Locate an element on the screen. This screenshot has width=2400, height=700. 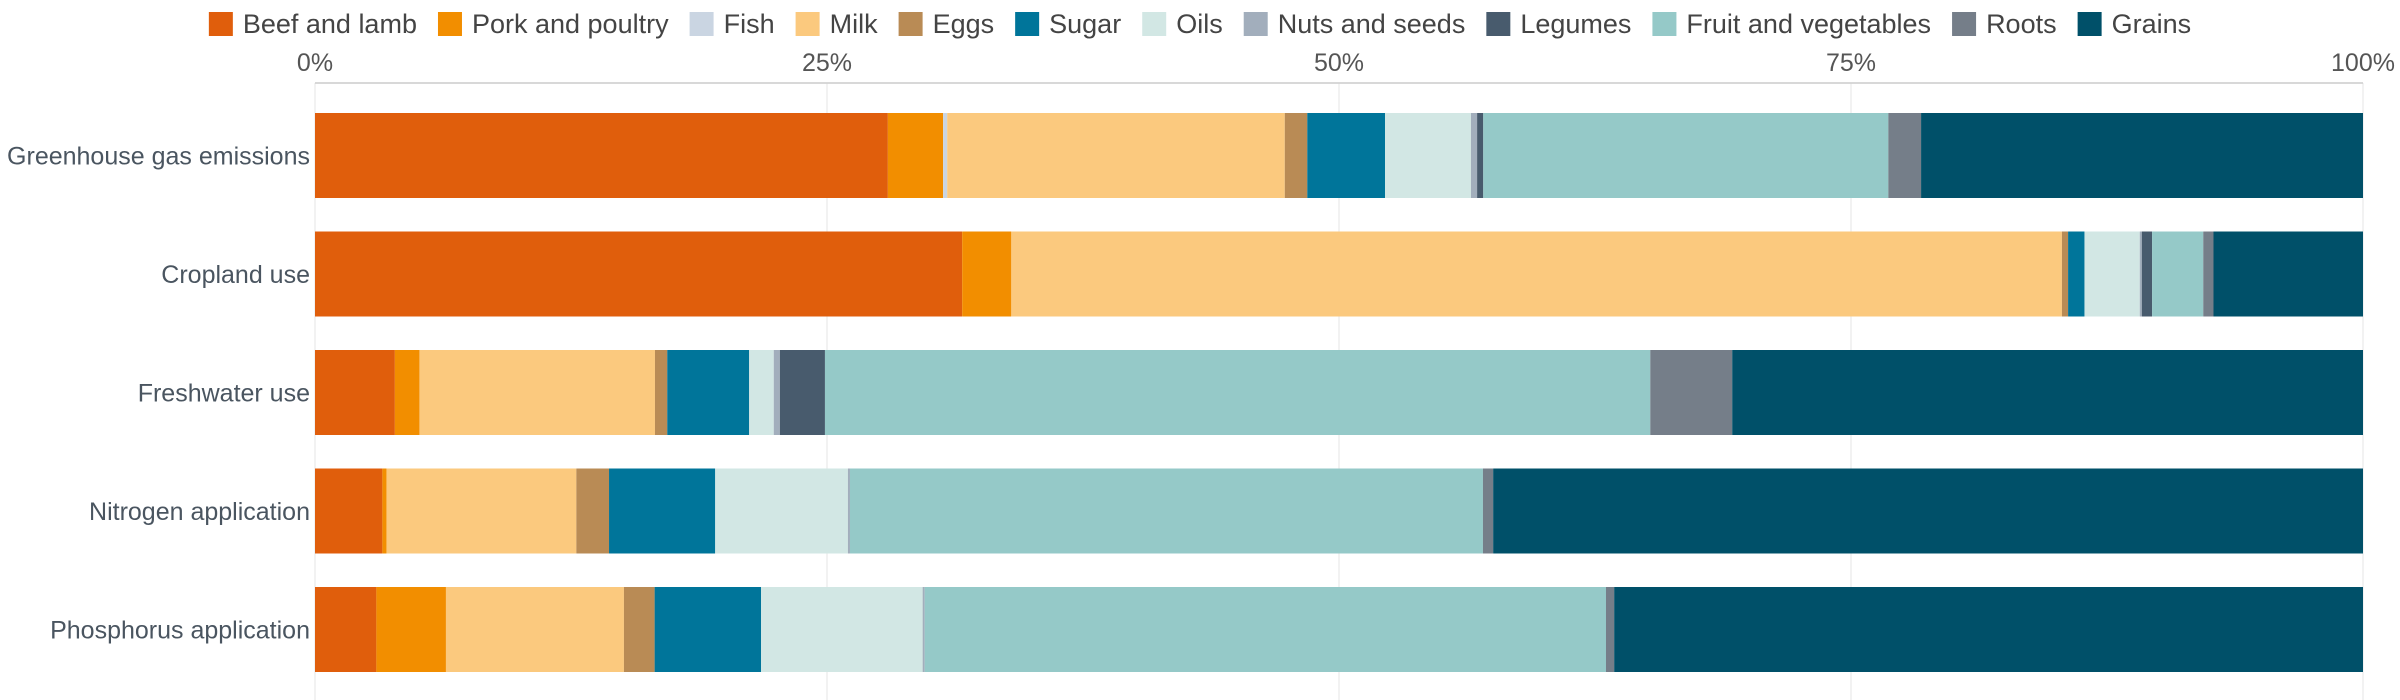
legend-item-sugar: Sugar is located at coordinates (1068, 24).